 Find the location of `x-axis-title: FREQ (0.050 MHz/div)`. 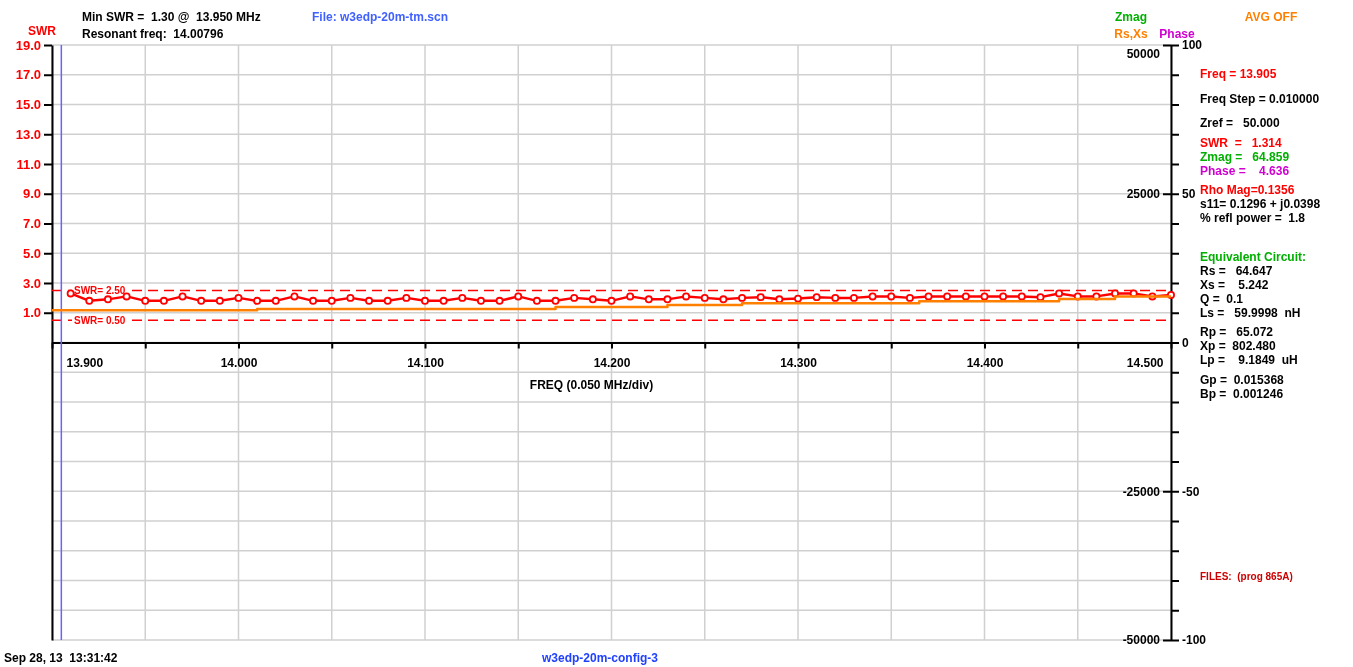

x-axis-title: FREQ (0.050 MHz/div) is located at coordinates (591, 384).